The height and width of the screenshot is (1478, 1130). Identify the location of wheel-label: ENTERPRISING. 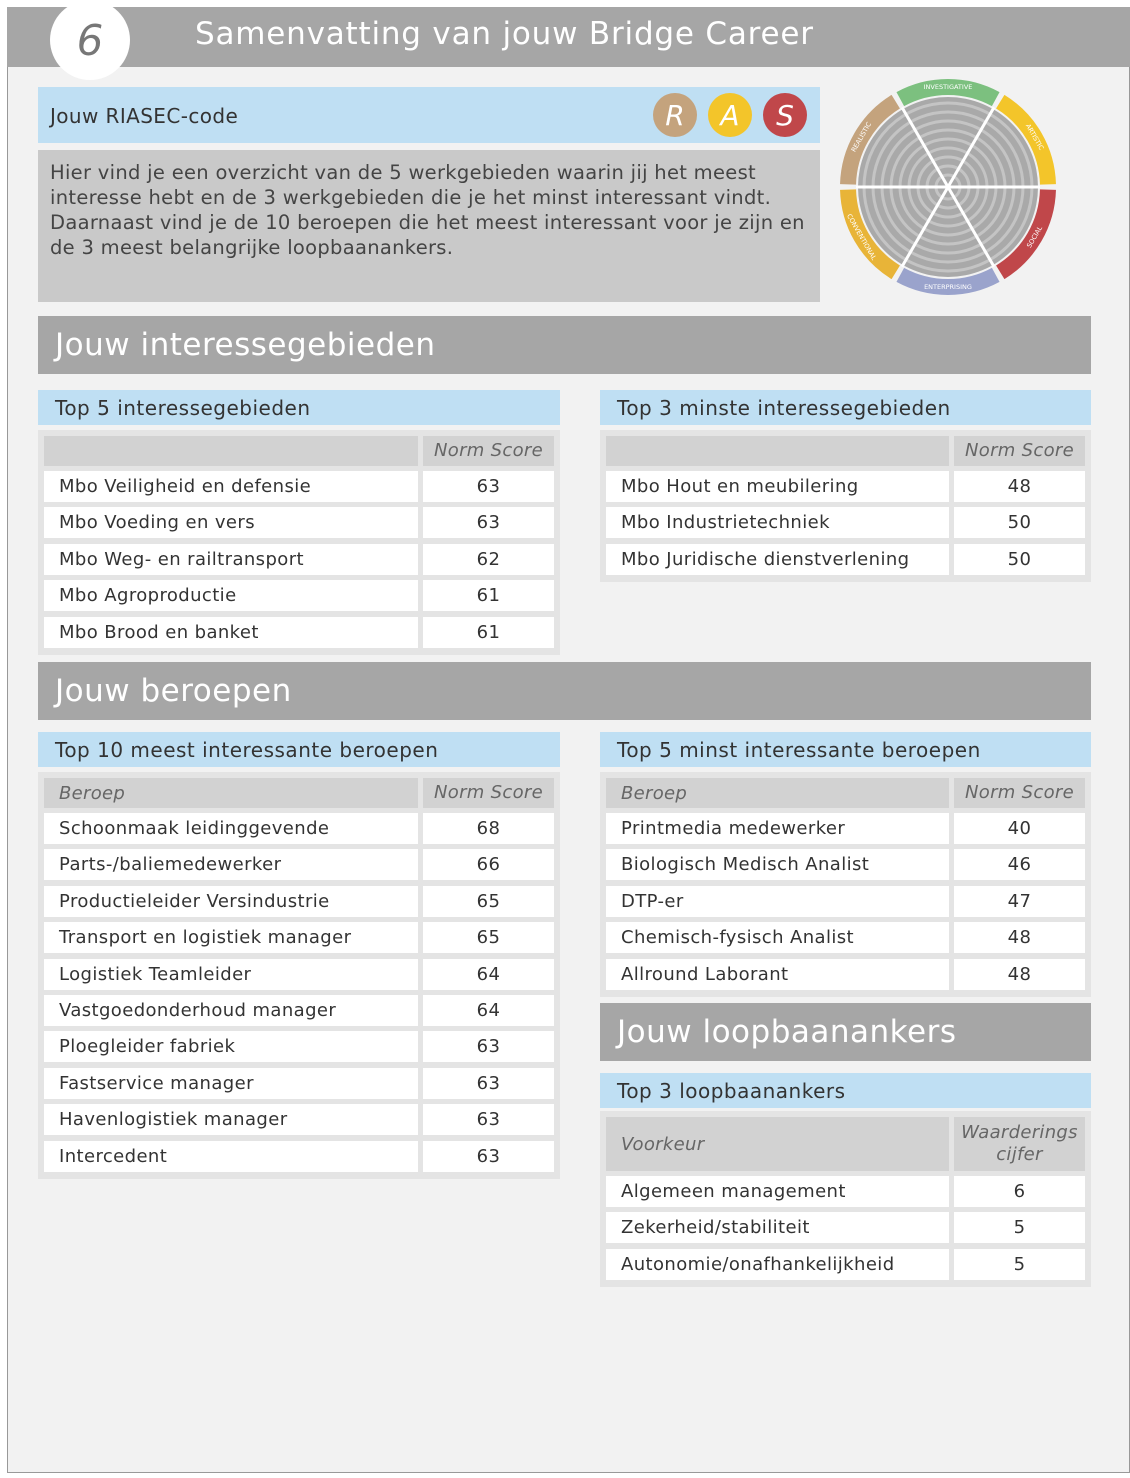
(948, 287).